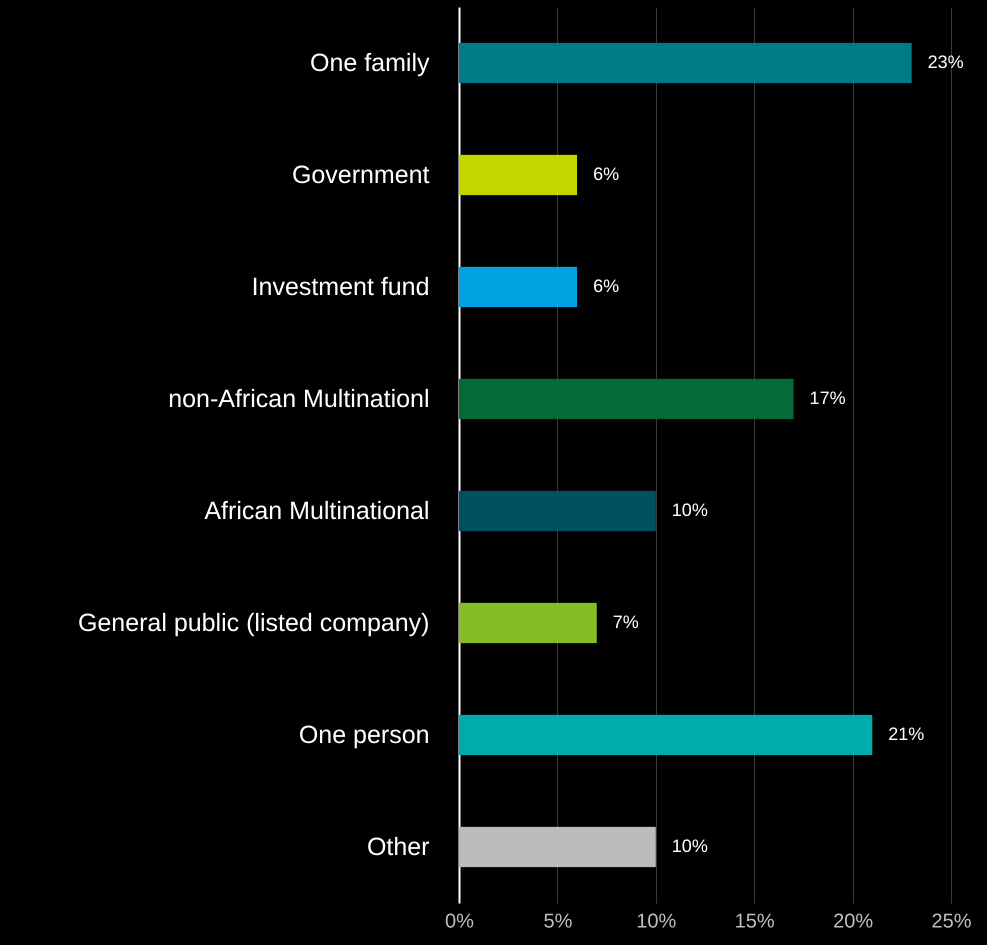  I want to click on x-tick-label: 0%, so click(459, 921).